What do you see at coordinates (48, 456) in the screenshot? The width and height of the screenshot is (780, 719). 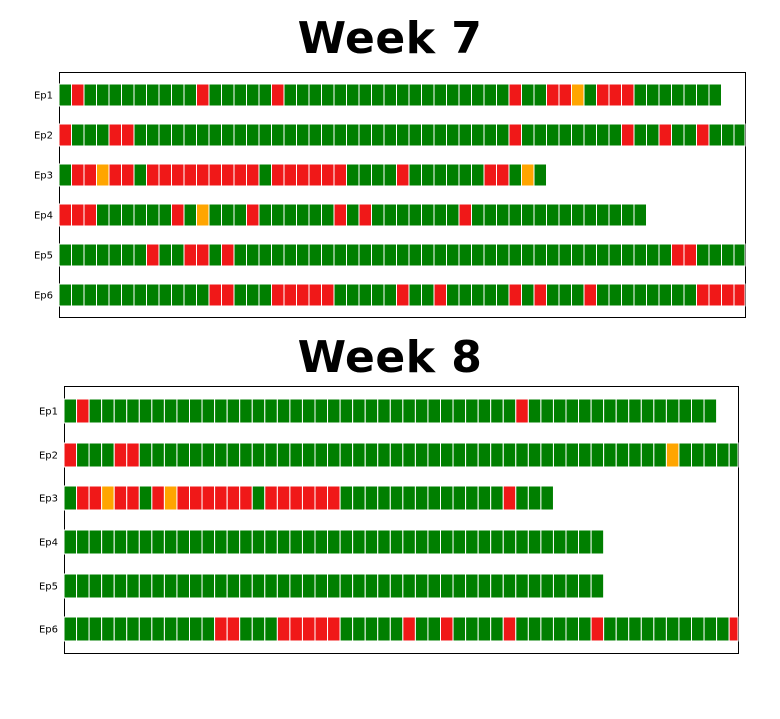 I see `row-label: Ep2` at bounding box center [48, 456].